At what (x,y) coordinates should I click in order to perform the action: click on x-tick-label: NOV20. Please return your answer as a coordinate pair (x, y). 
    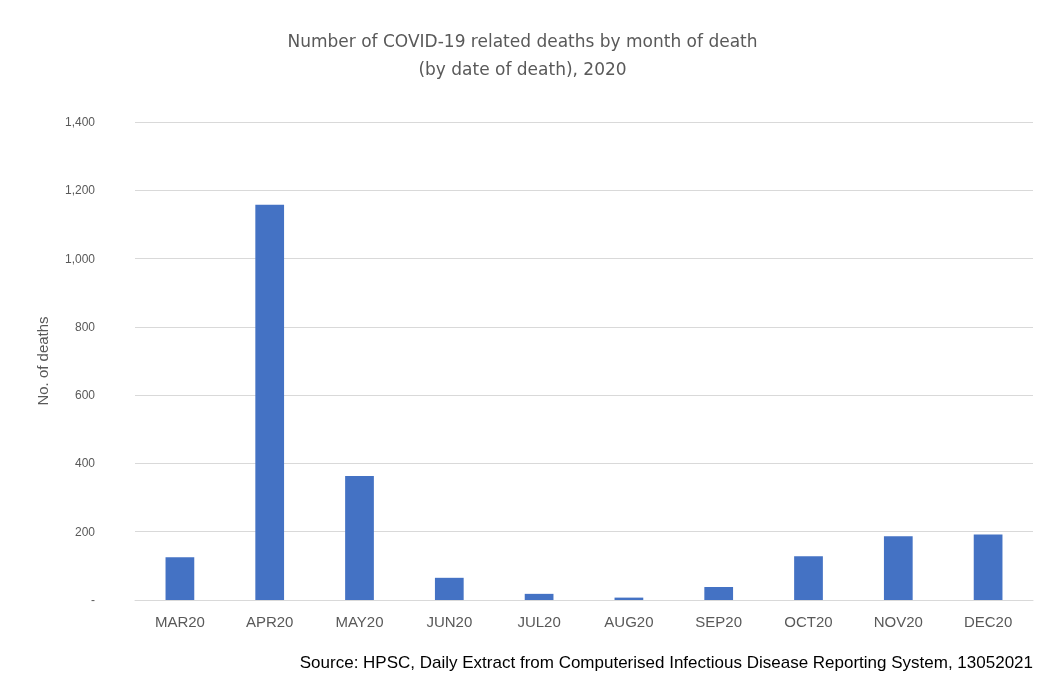
    Looking at the image, I should click on (898, 621).